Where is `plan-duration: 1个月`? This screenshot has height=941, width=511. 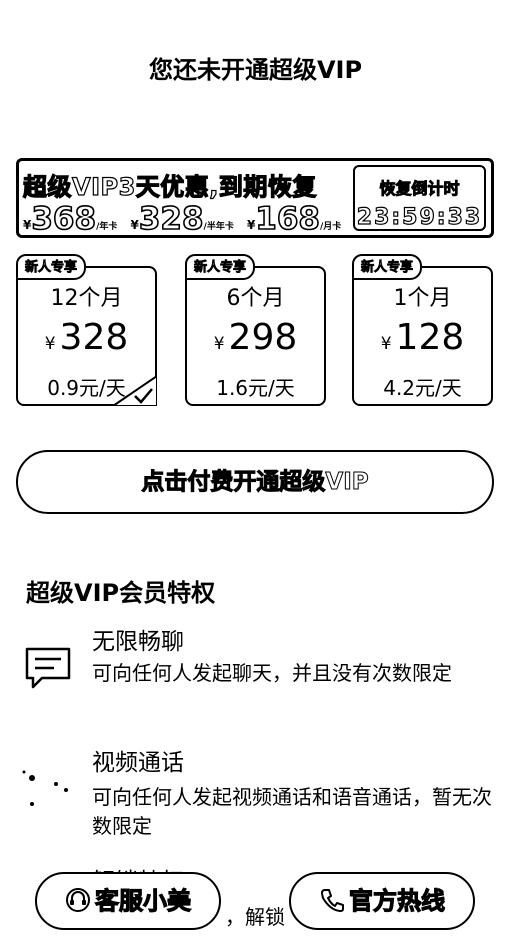
plan-duration: 1个月 is located at coordinates (422, 298).